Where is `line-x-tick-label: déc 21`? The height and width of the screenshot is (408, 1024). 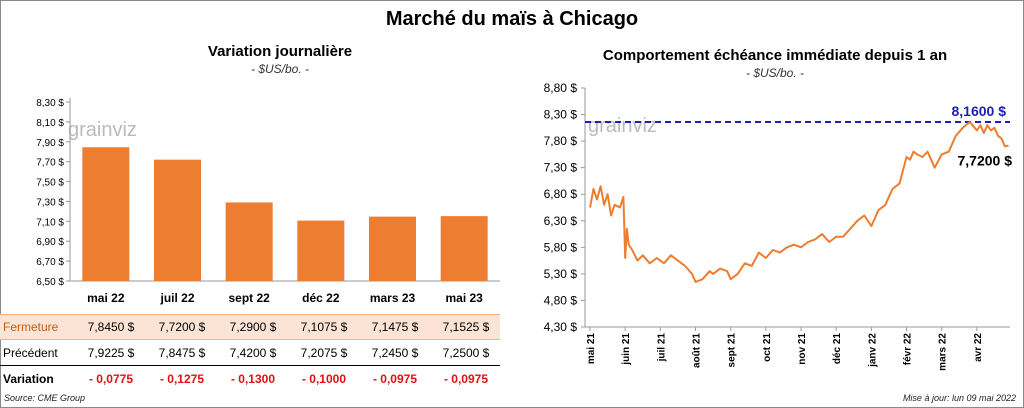 line-x-tick-label: déc 21 is located at coordinates (837, 349).